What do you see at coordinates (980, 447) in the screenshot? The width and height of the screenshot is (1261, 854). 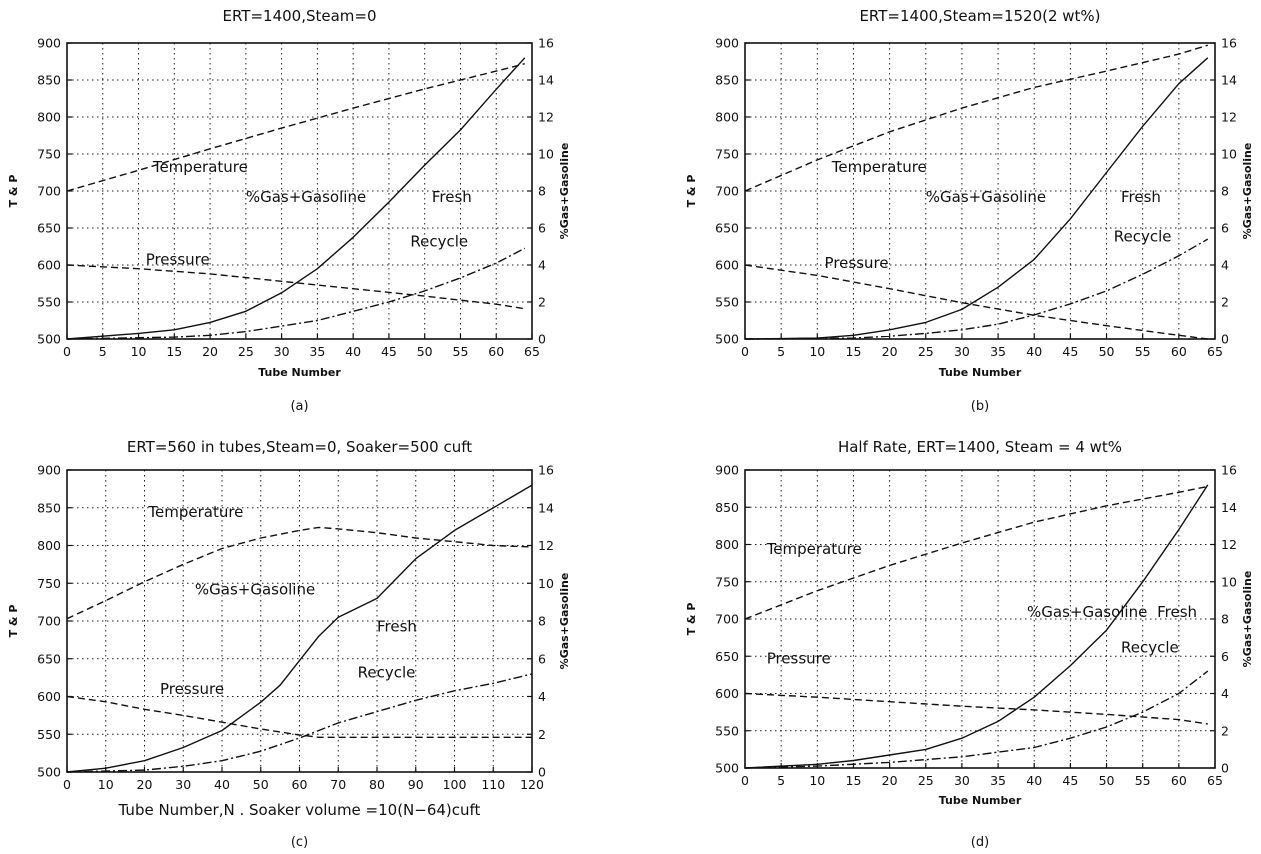 I see `chart-title: Half Rate, ERT=1400, Steam = 4 wt%` at bounding box center [980, 447].